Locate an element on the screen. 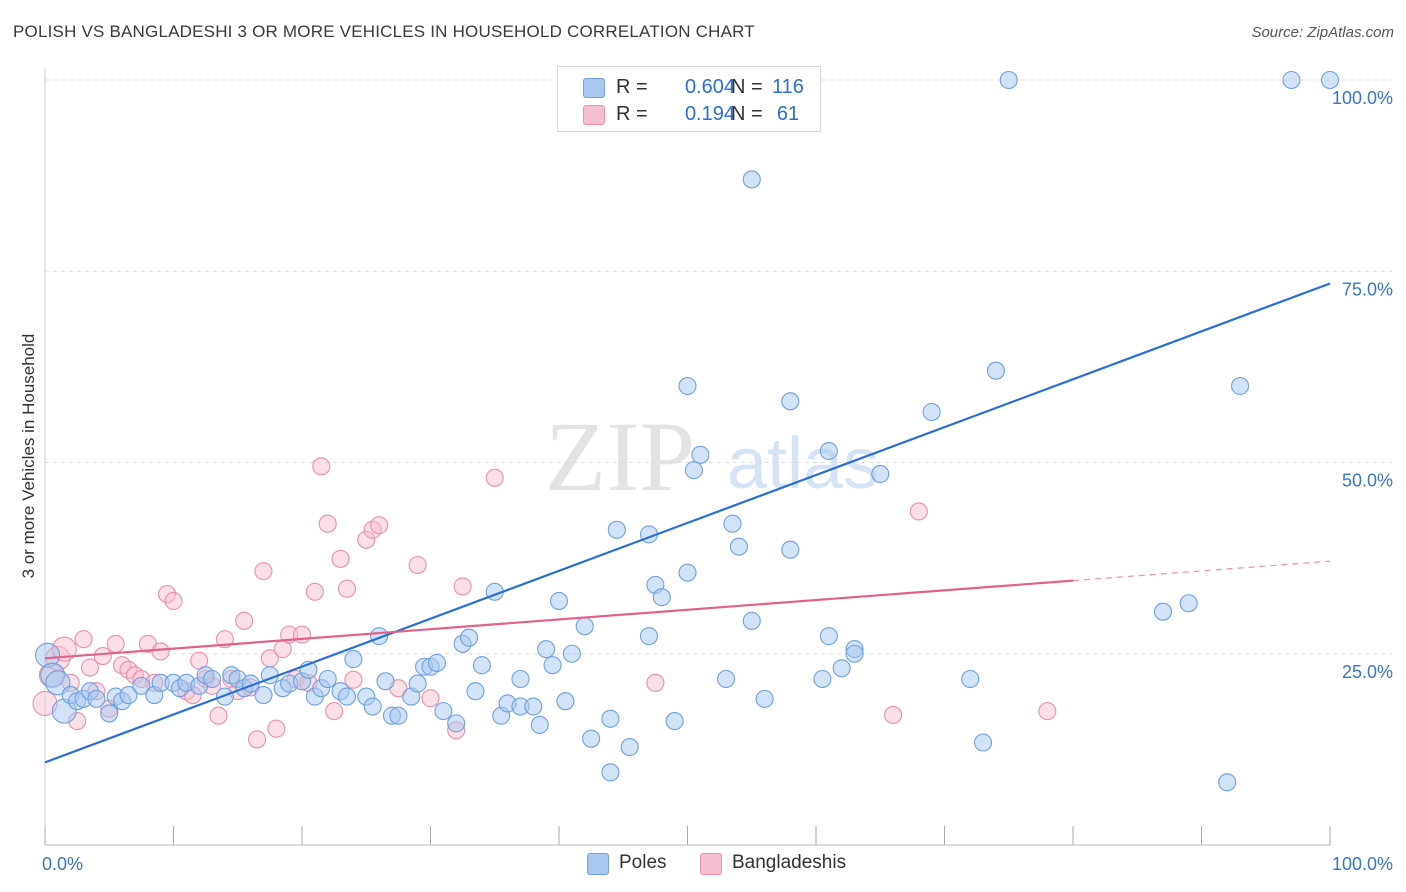 The image size is (1406, 892). x-tick-label: 100.0% is located at coordinates (1362, 864).